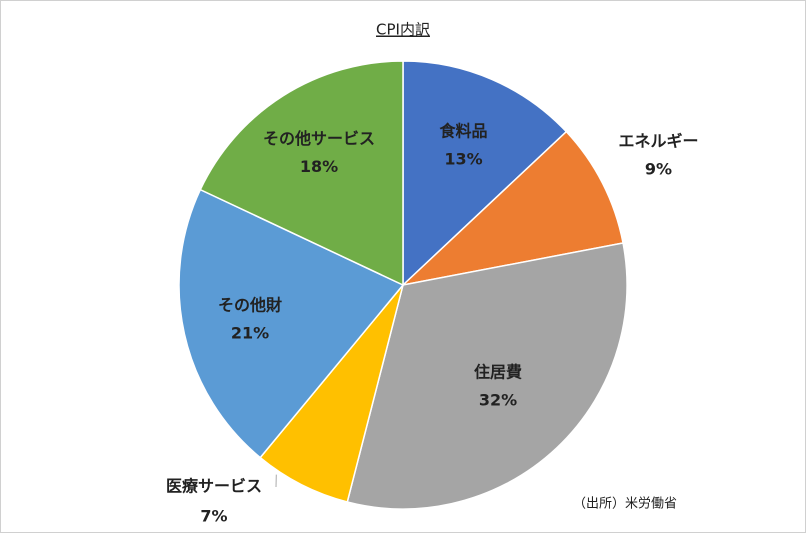 Image resolution: width=806 pixels, height=533 pixels. I want to click on value-label: 7%, so click(213, 516).